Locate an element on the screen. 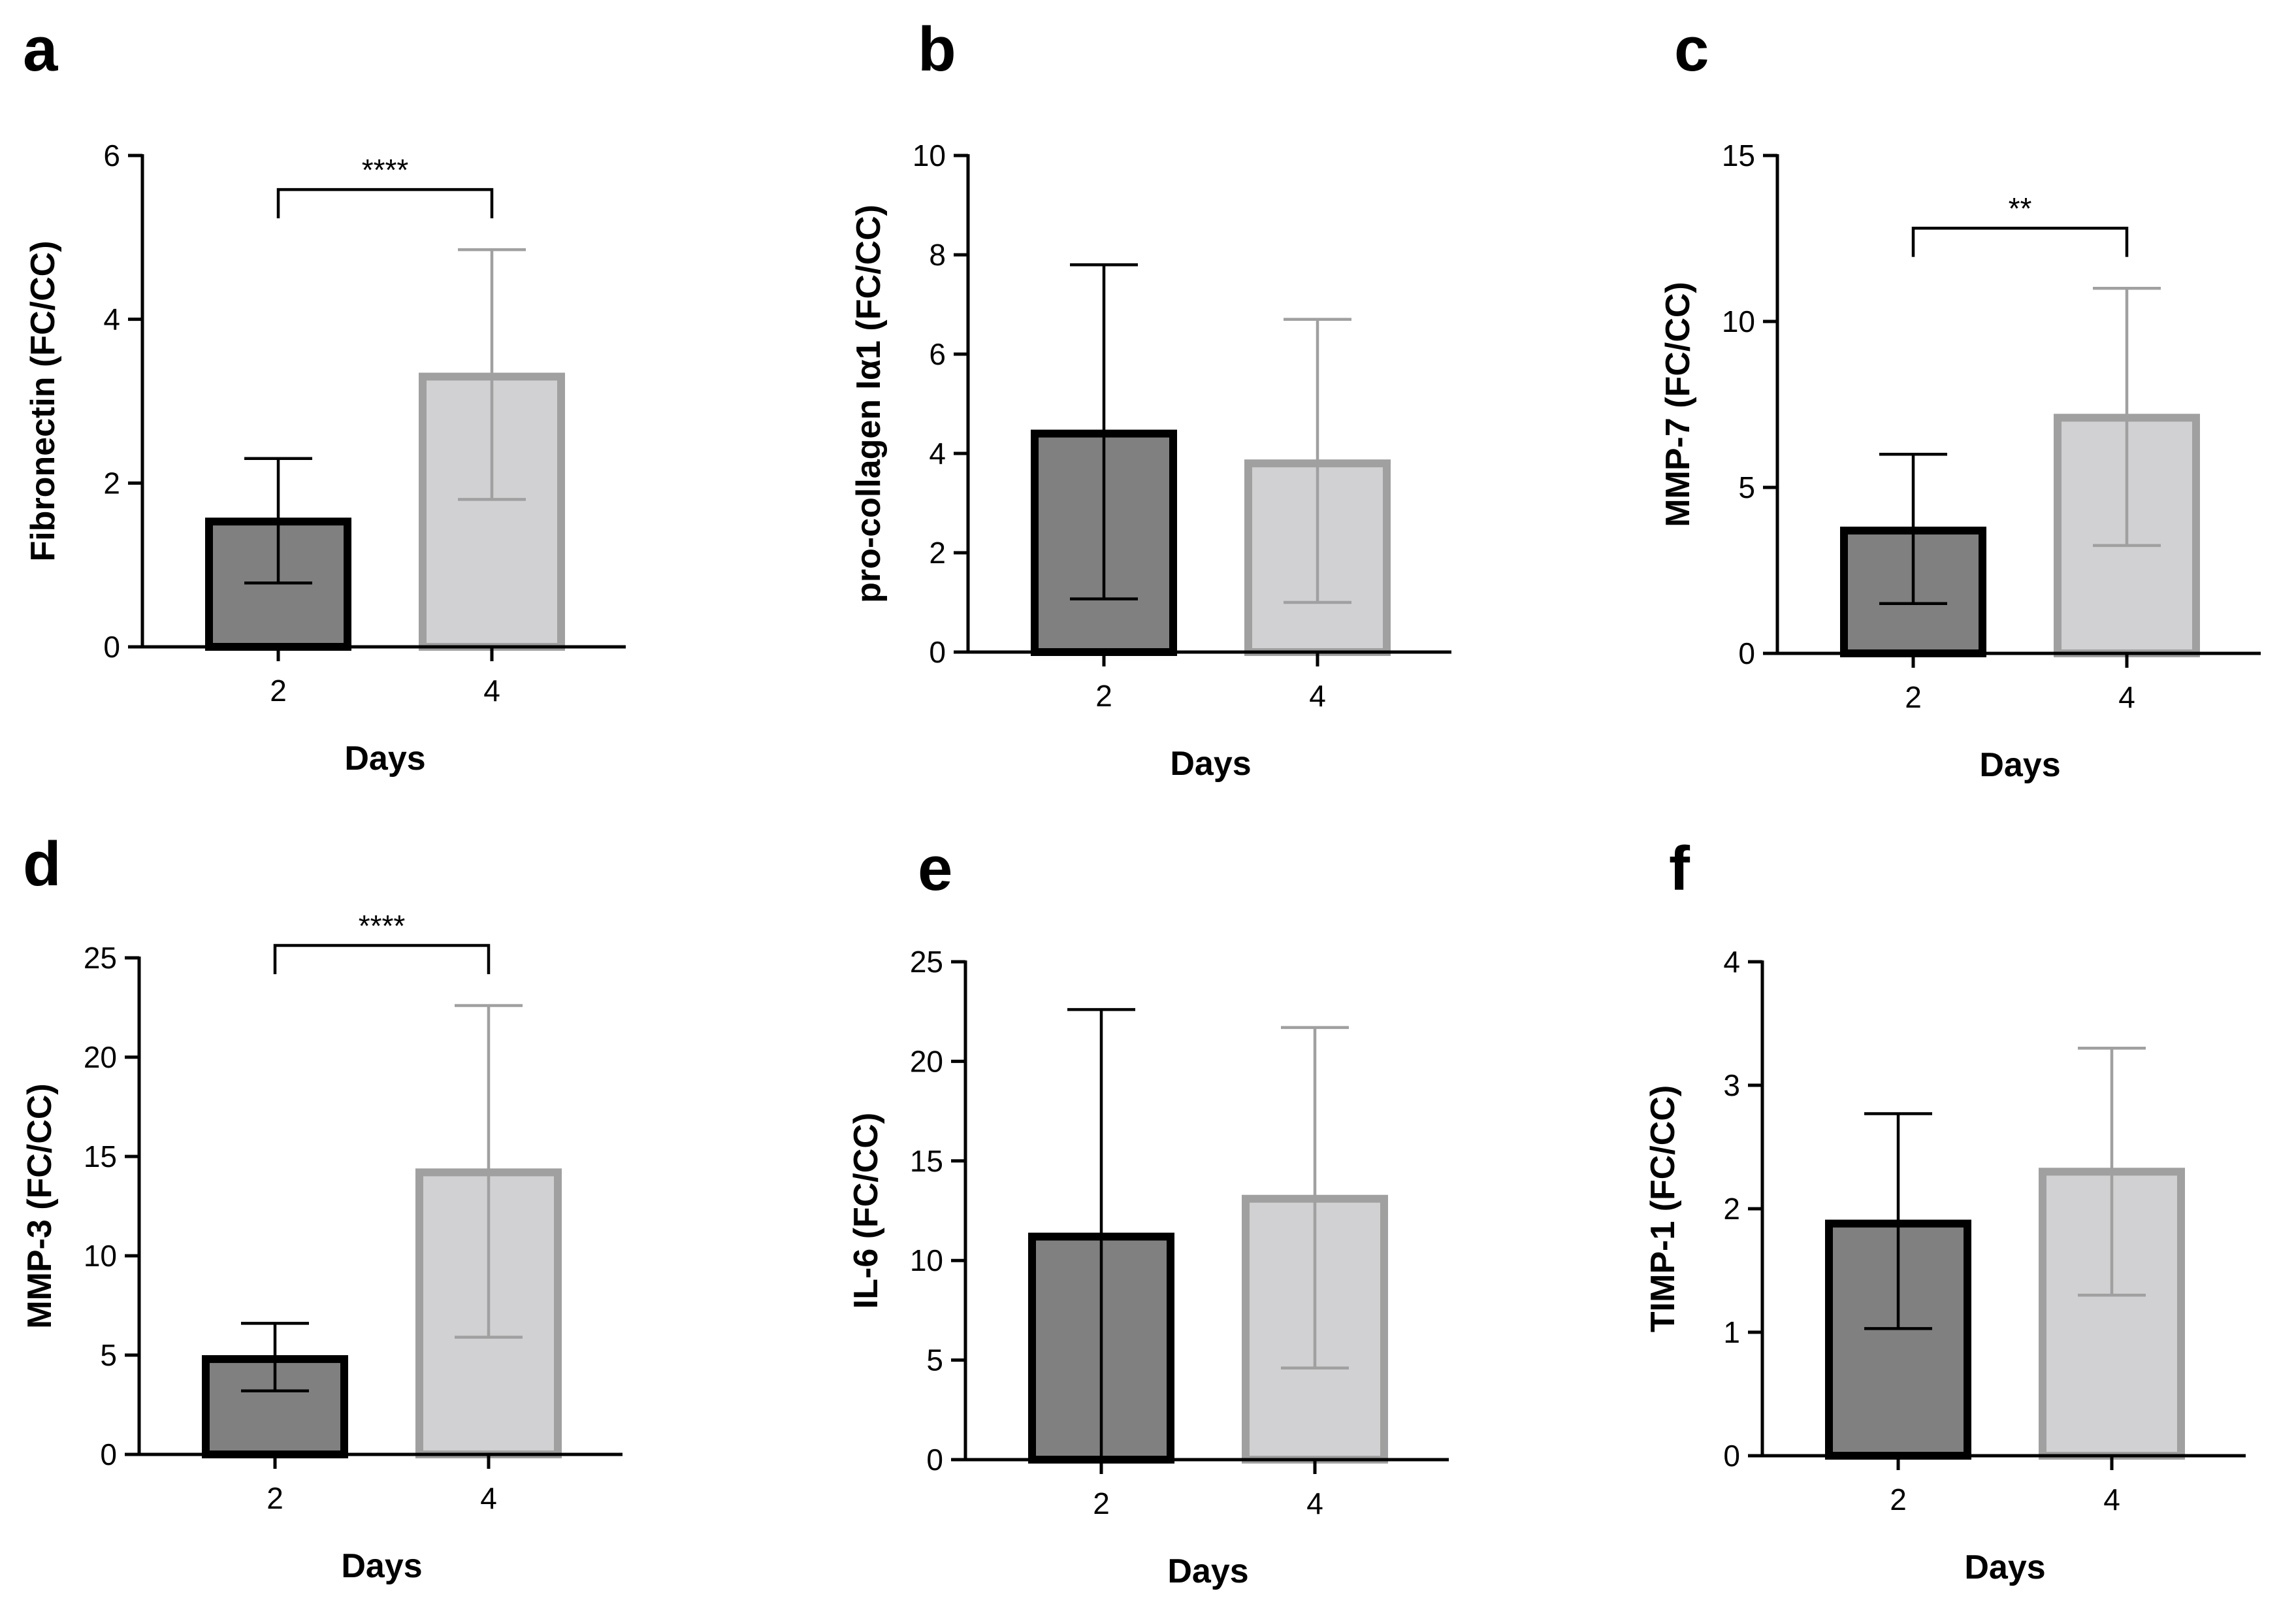 The width and height of the screenshot is (2296, 1606). panel-letter: e is located at coordinates (935, 869).